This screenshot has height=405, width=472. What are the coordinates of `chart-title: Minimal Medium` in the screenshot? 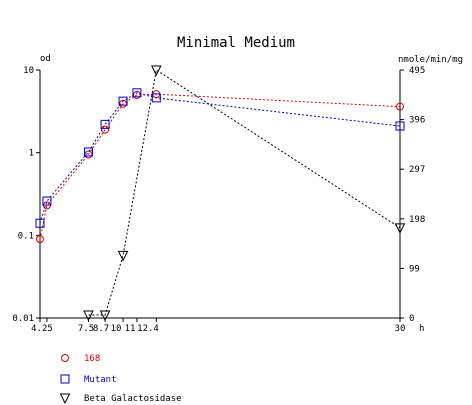 It's located at (236, 43).